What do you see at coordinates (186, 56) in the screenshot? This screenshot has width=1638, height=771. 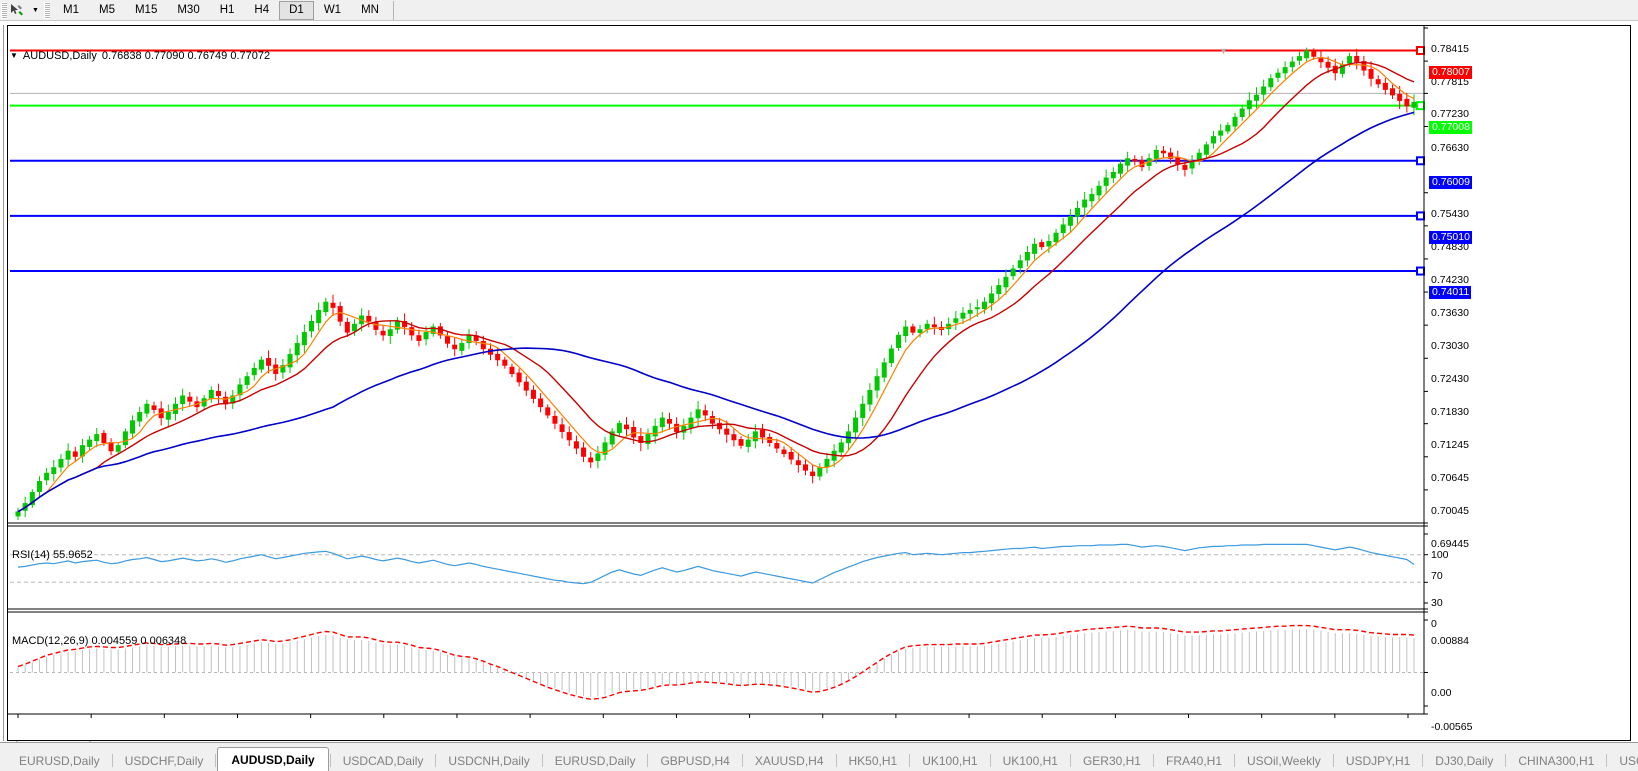 I see `chart-ohlc-values: 0.76838 0.77090 0.76749 0.77072` at bounding box center [186, 56].